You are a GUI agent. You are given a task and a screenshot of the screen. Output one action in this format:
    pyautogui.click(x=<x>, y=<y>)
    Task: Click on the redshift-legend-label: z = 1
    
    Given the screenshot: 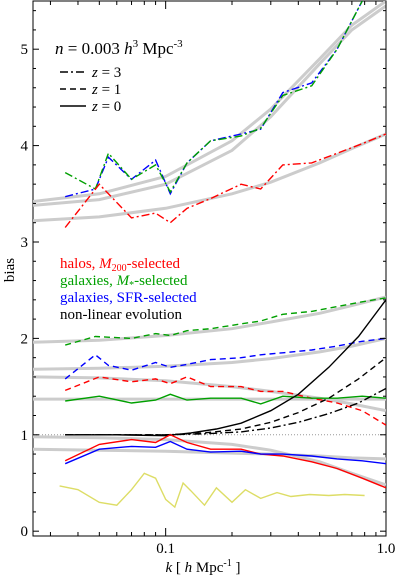 What is the action you would take?
    pyautogui.click(x=106, y=90)
    